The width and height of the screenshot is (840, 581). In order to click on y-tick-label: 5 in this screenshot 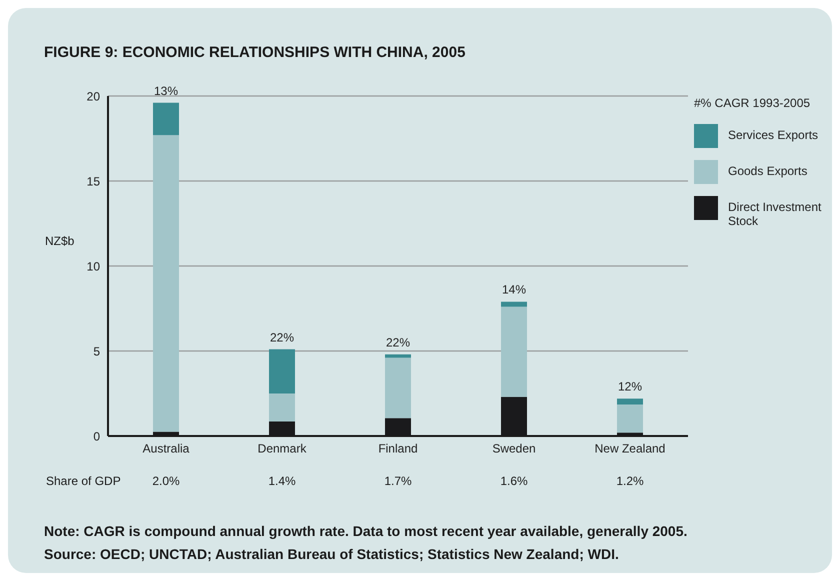, I will do `click(96, 351)`.